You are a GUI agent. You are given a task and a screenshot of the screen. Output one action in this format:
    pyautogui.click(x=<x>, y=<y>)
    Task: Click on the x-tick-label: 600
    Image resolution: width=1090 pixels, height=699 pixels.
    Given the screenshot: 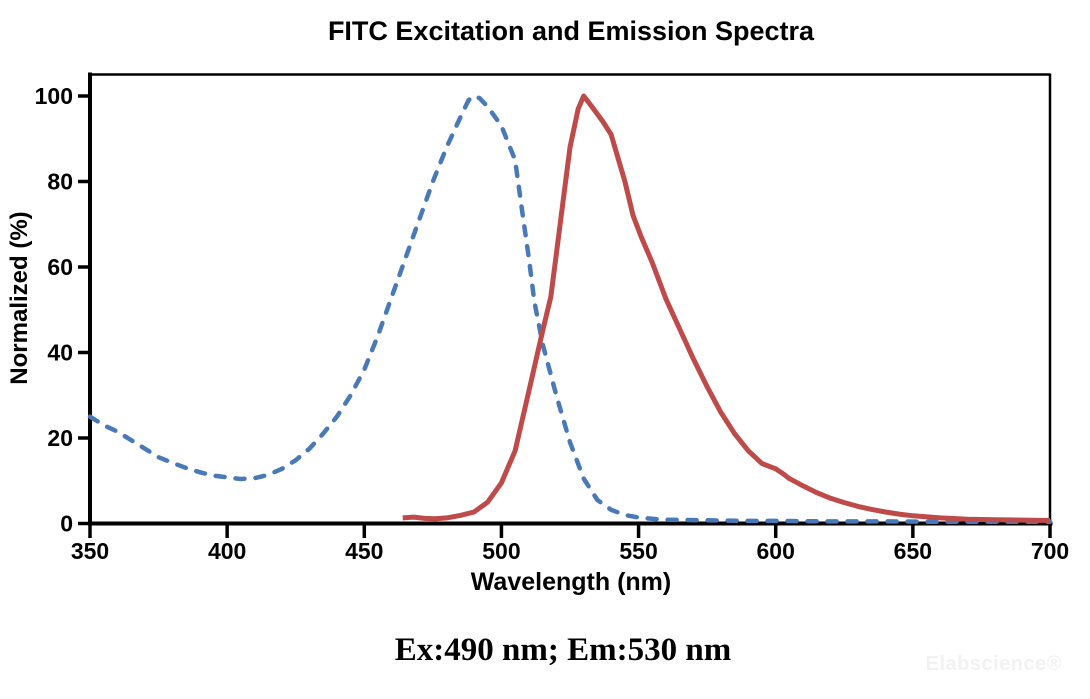 What is the action you would take?
    pyautogui.click(x=776, y=551)
    